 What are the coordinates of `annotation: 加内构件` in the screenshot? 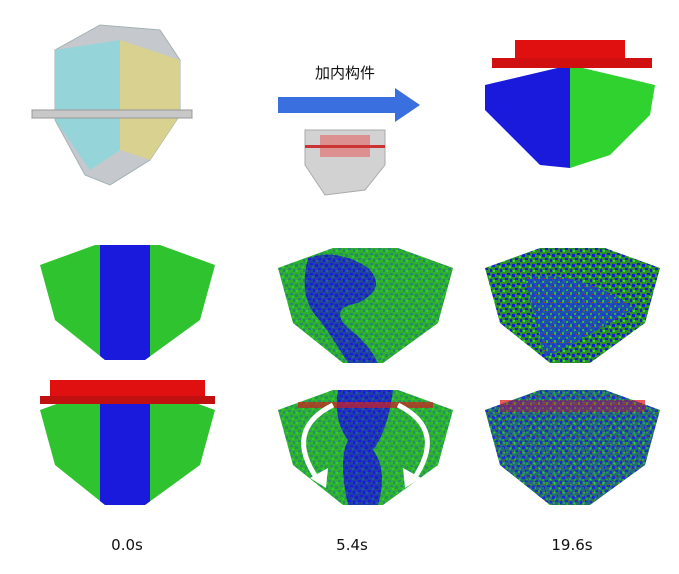 It's located at (345, 73).